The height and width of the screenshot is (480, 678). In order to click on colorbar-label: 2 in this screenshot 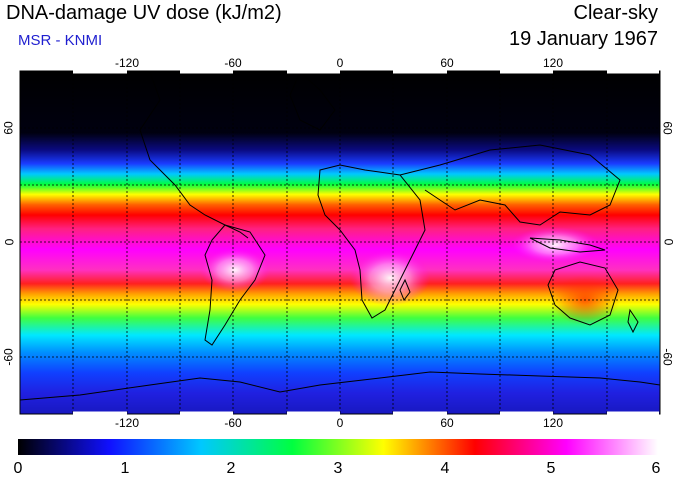, I will do `click(231, 468)`.